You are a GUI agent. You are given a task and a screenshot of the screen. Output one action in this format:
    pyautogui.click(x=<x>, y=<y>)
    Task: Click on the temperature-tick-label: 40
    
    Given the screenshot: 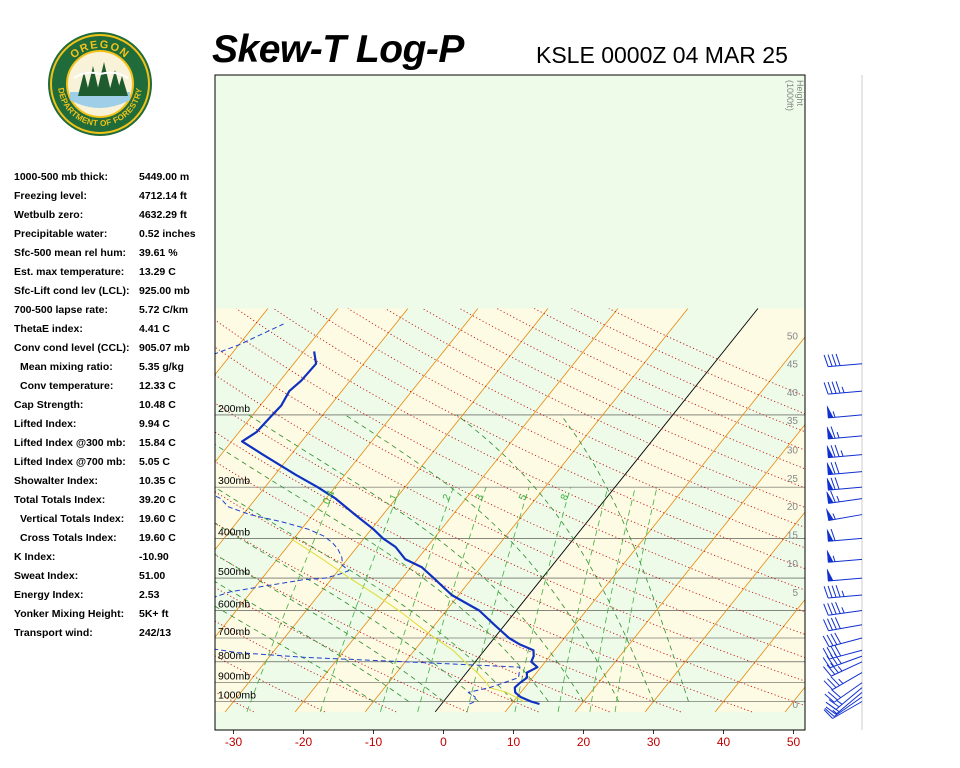 What is the action you would take?
    pyautogui.click(x=724, y=742)
    